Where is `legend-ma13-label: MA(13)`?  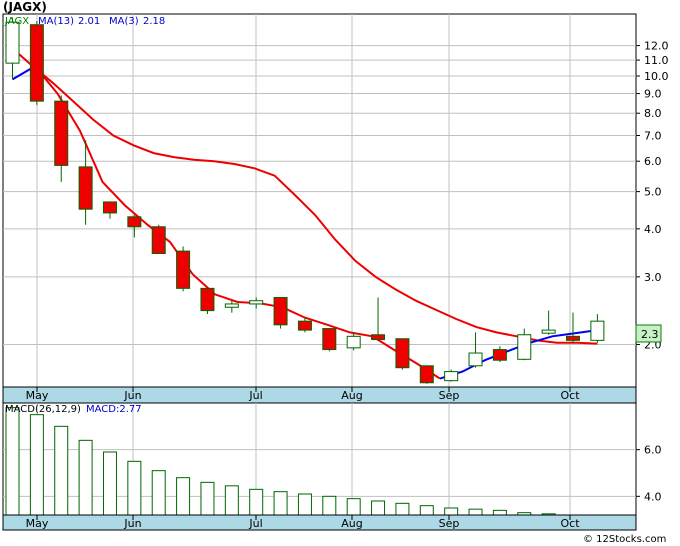 legend-ma13-label: MA(13) is located at coordinates (56, 21).